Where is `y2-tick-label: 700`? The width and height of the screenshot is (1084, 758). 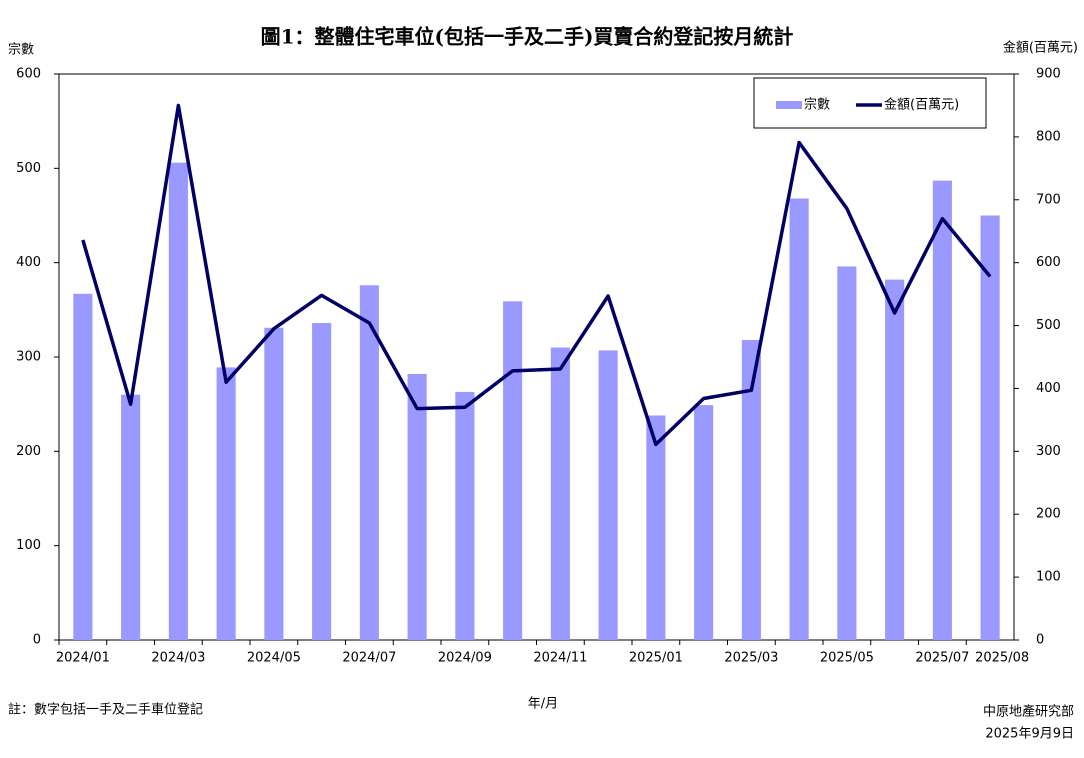 y2-tick-label: 700 is located at coordinates (1048, 199).